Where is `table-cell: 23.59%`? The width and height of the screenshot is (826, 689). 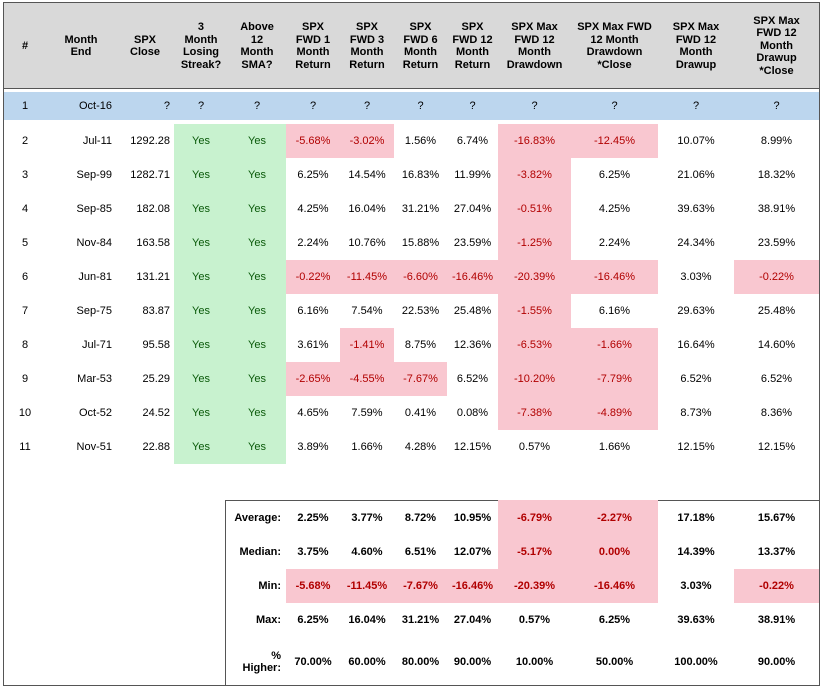
table-cell: 23.59% is located at coordinates (776, 243).